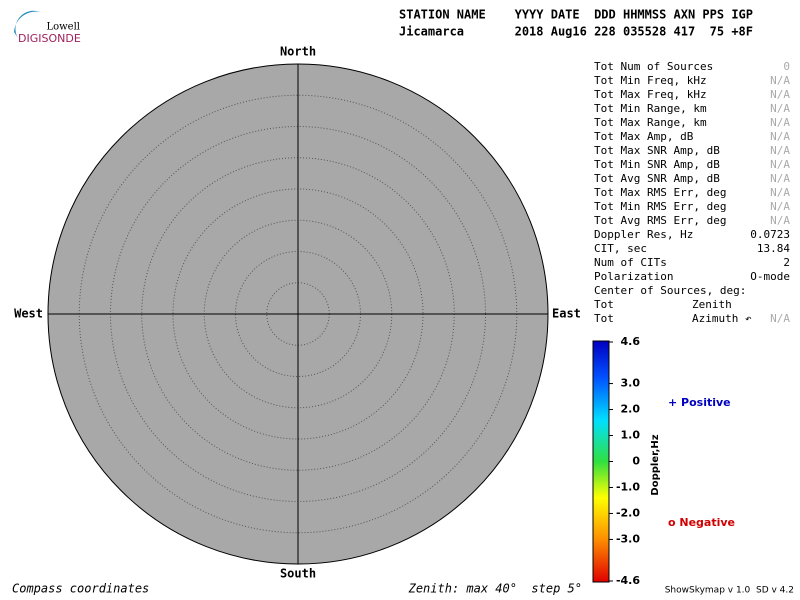 The height and width of the screenshot is (600, 800). What do you see at coordinates (660, 220) in the screenshot?
I see `stat-label: Tot Avg RMS Err, deg` at bounding box center [660, 220].